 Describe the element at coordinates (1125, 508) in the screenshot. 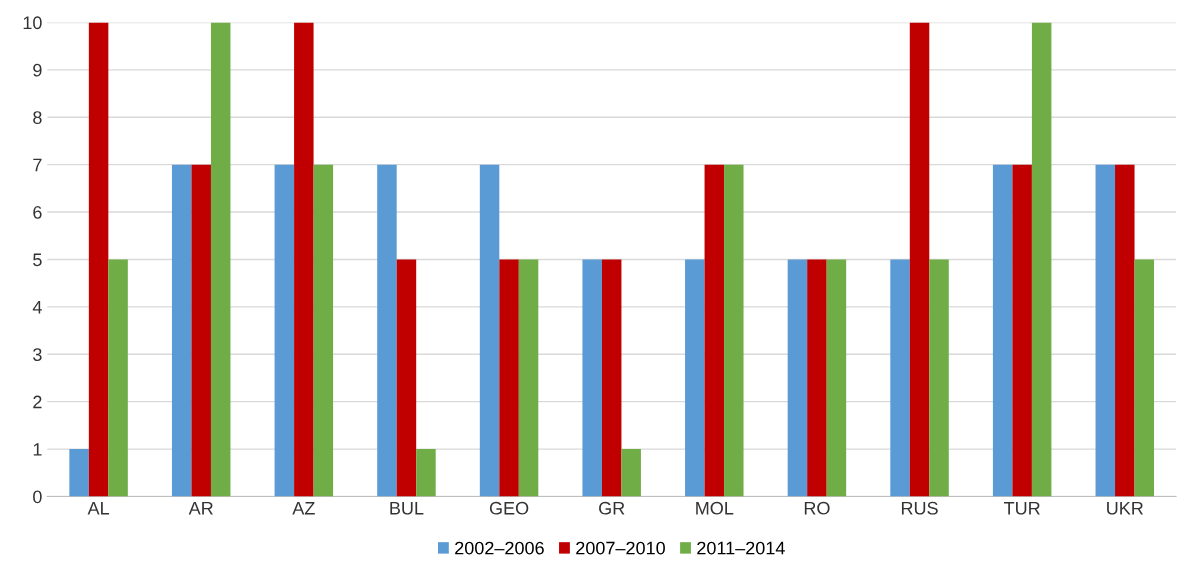

I see `x-tick-label: UKR` at that location.